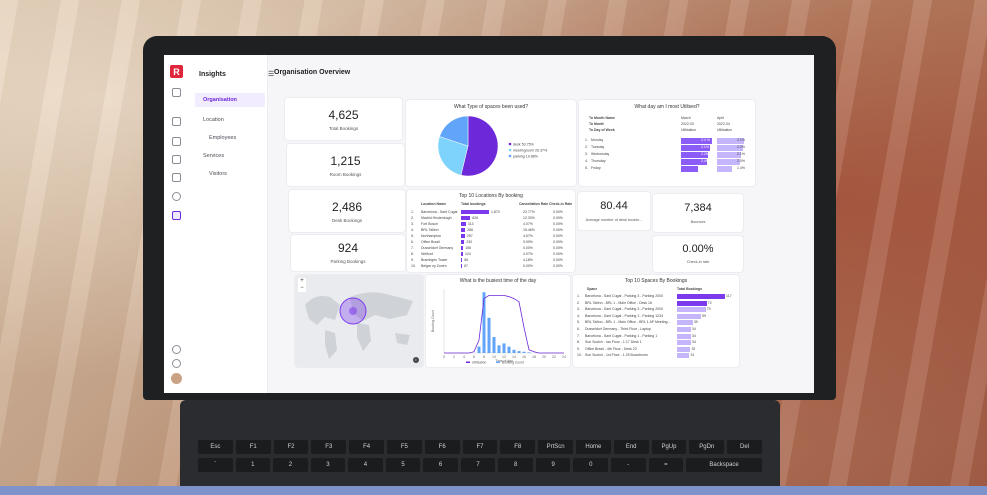 The width and height of the screenshot is (987, 495). What do you see at coordinates (176, 196) in the screenshot?
I see `settings-icon` at bounding box center [176, 196].